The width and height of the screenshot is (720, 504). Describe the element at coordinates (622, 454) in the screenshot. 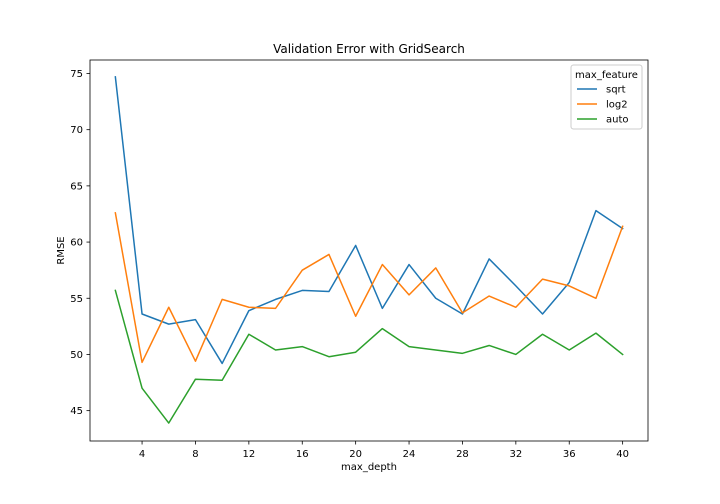

I see `x-tick-label: 40` at that location.